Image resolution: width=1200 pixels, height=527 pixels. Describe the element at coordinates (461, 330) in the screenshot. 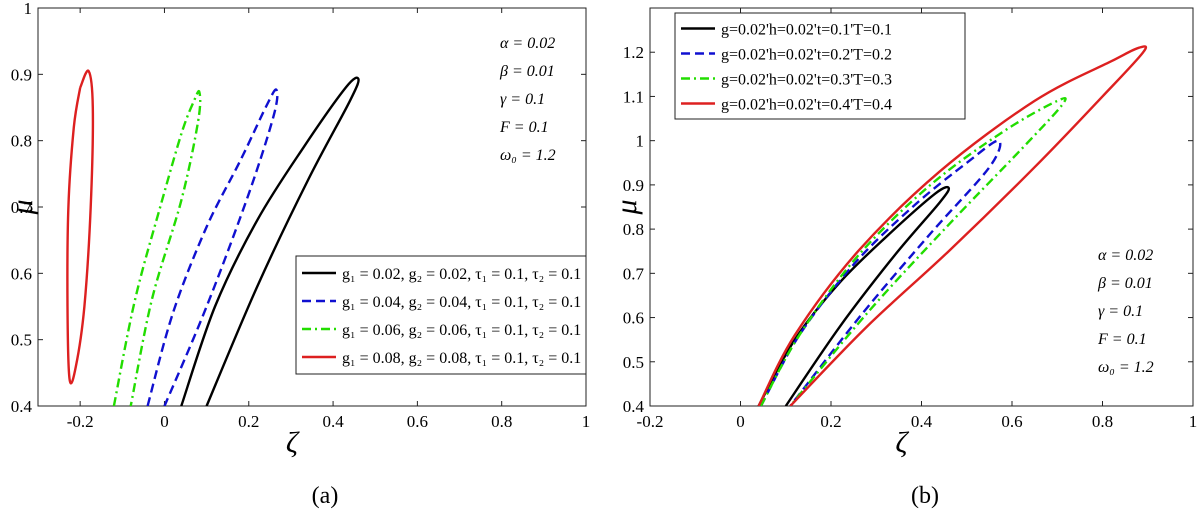

I see `legend-entry: g₁ = 0.06, g₂ = 0.06, τ₁ = 0.1, τ₂ = 0.1` at that location.